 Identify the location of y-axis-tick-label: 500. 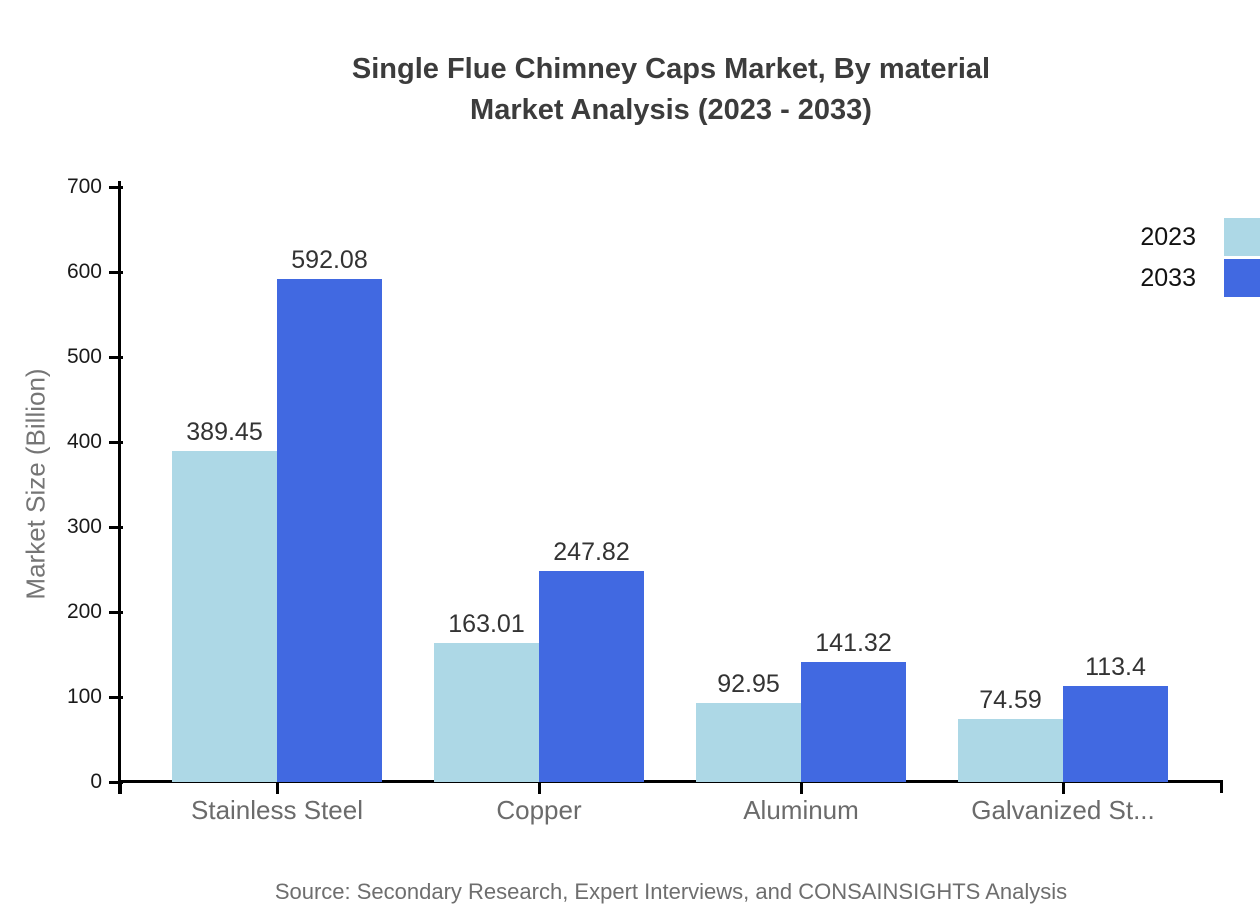
(84, 356).